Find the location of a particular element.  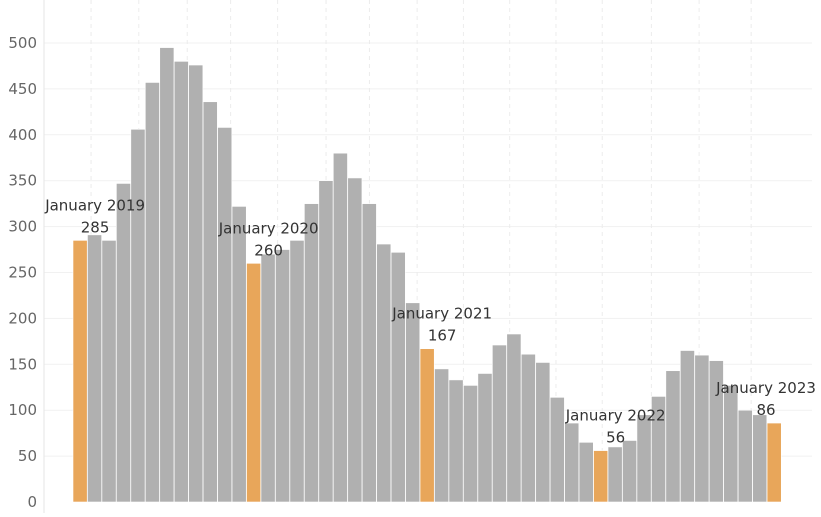

annotation-value: 285 is located at coordinates (95, 227).